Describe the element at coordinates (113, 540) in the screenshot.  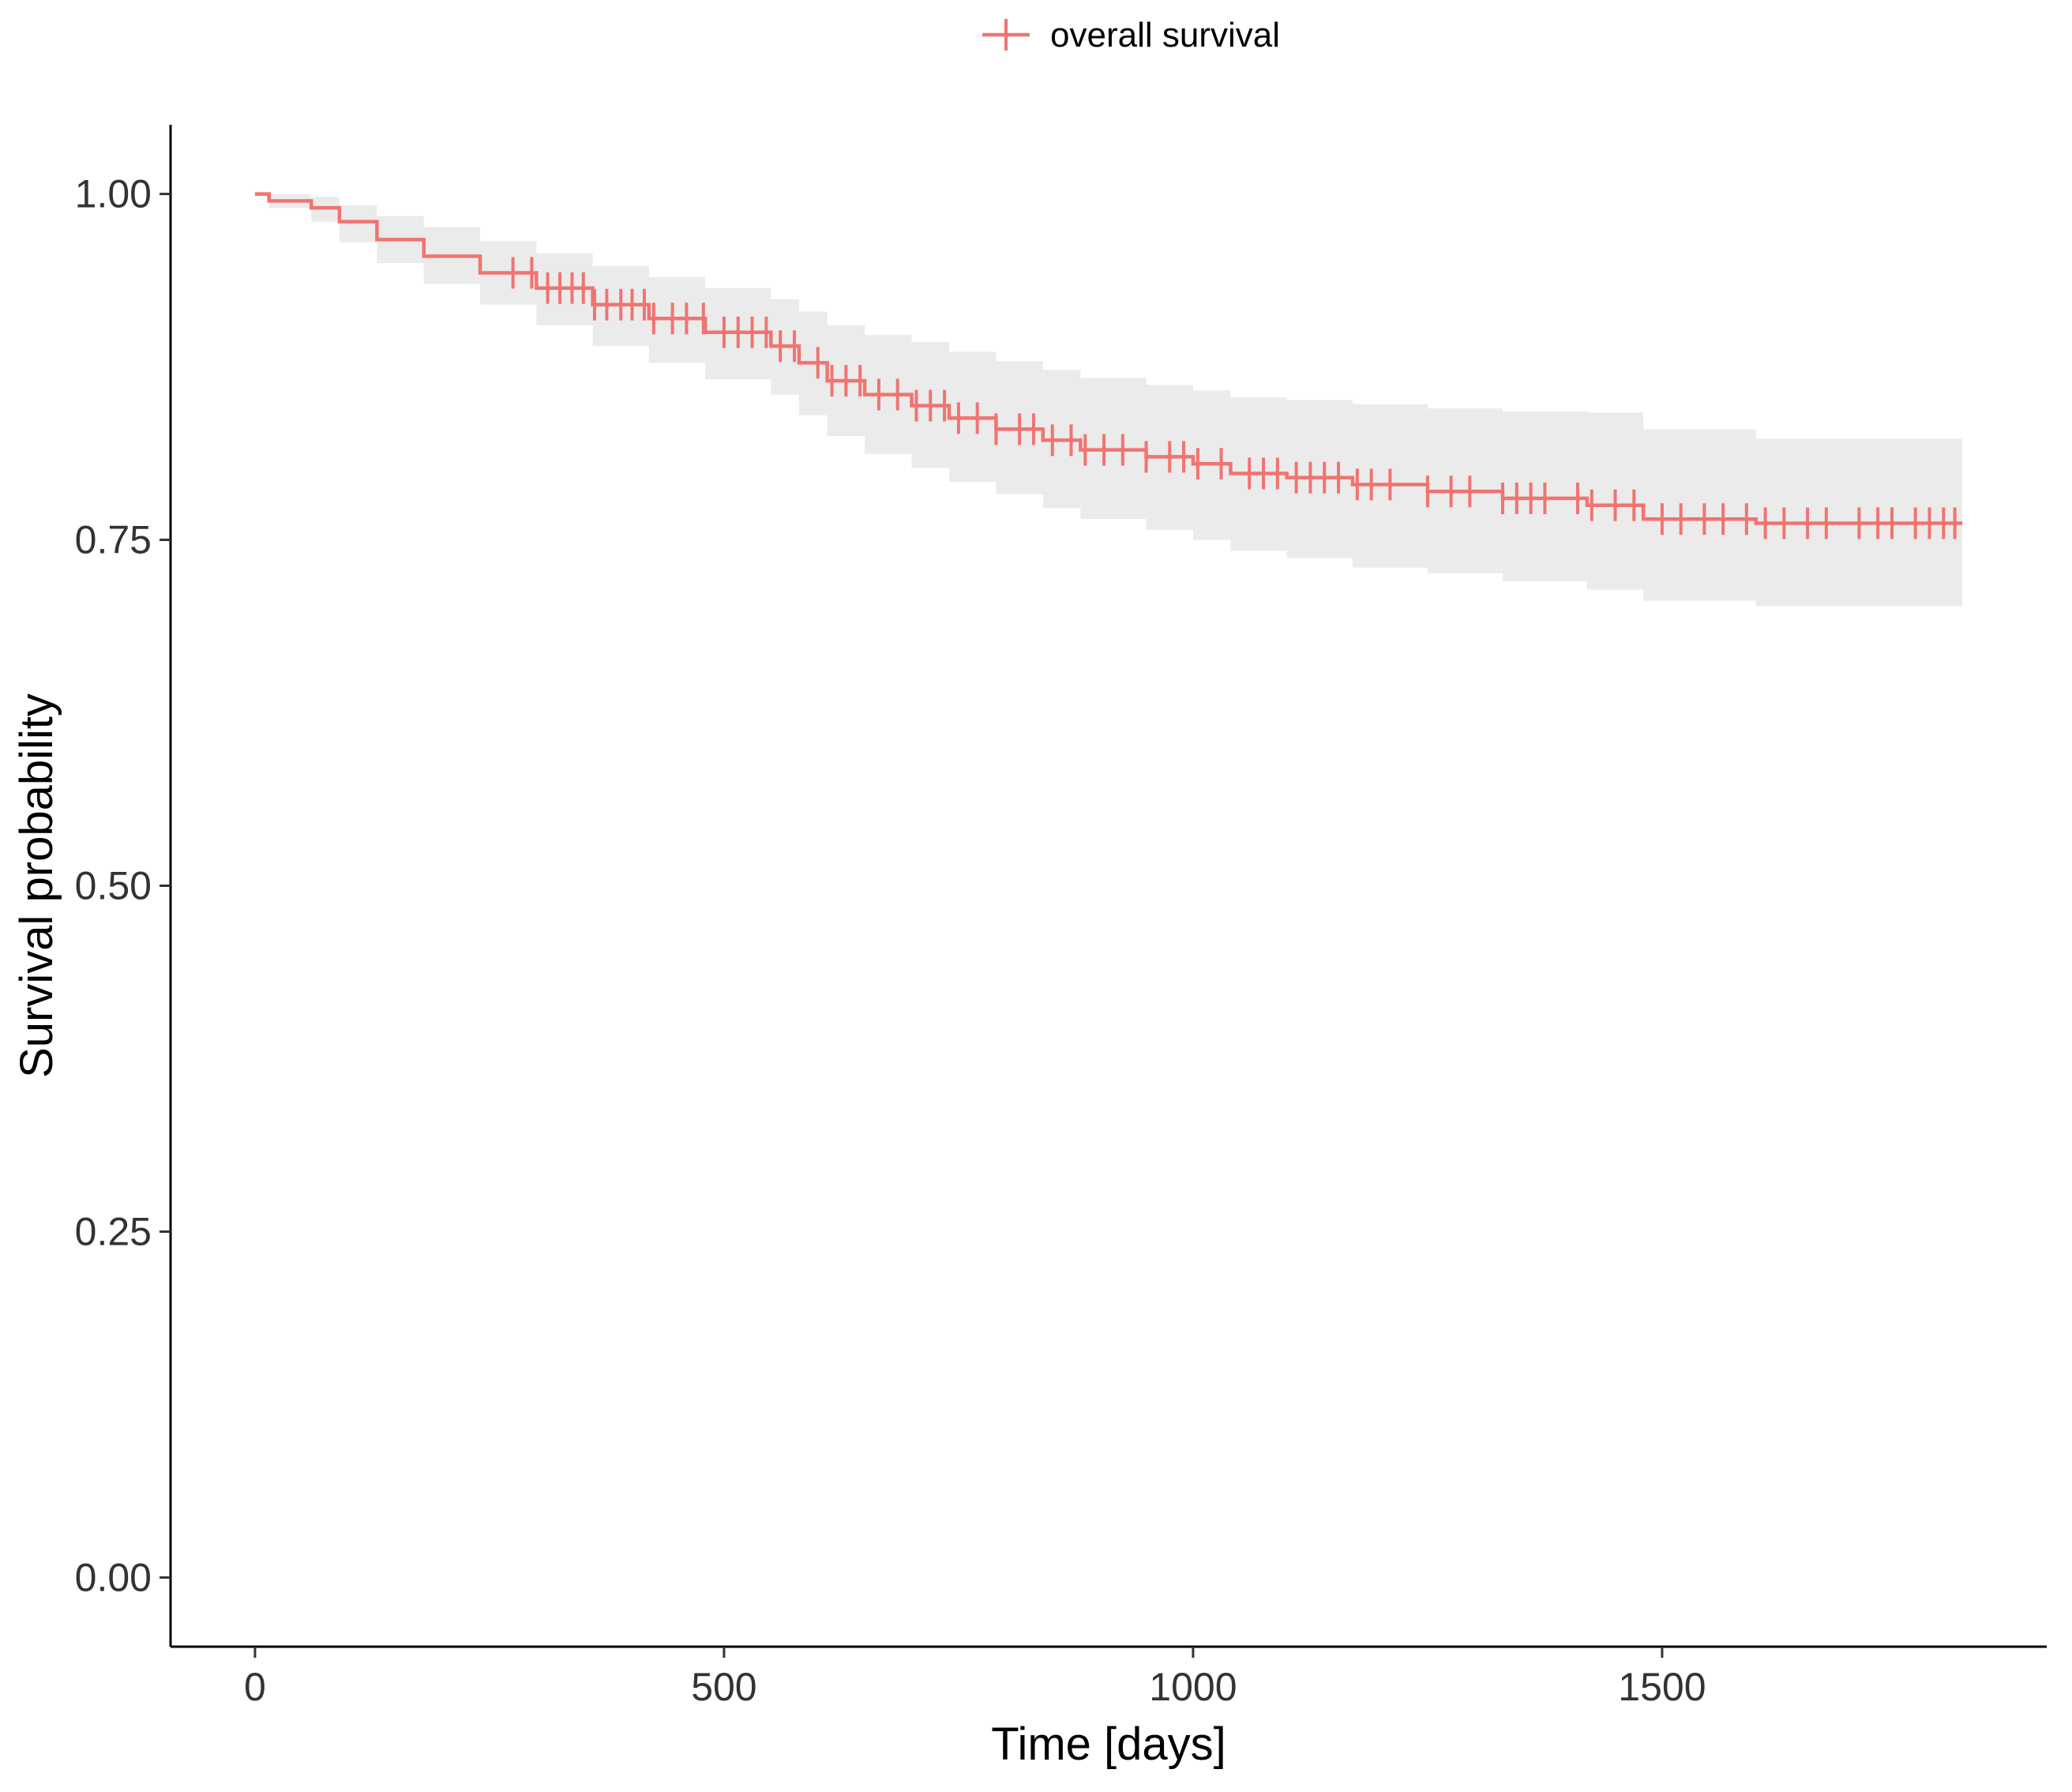
I see `y-tick-label: 0.75` at that location.